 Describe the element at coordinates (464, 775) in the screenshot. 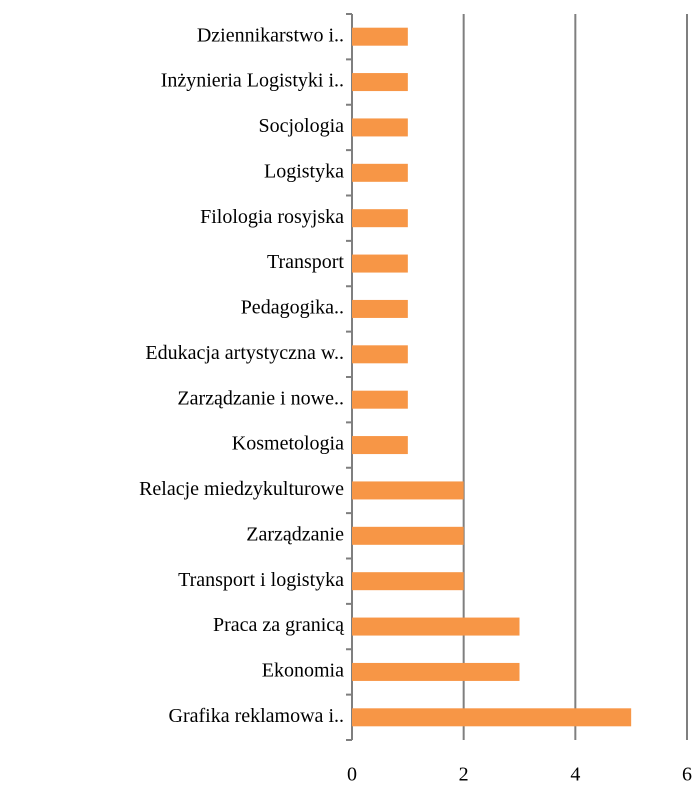

I see `x-tick-label: 2` at that location.